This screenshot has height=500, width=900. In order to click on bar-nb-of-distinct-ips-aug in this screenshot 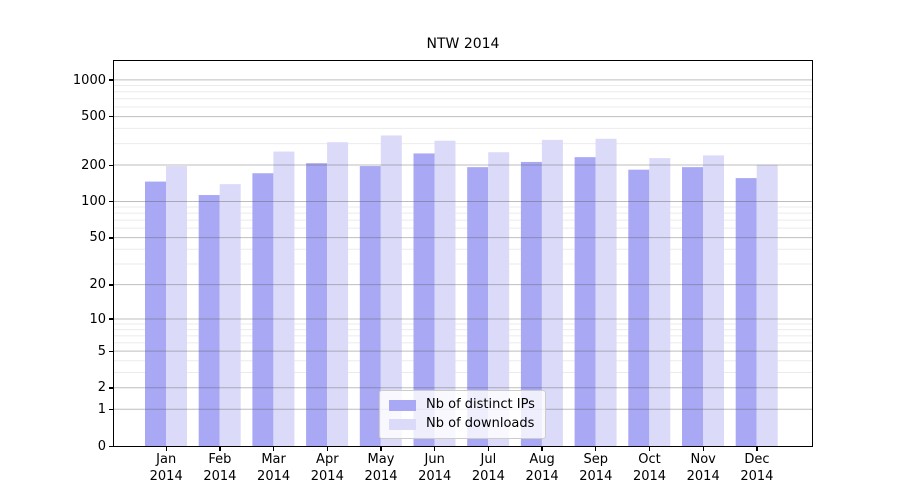, I will do `click(531, 303)`.